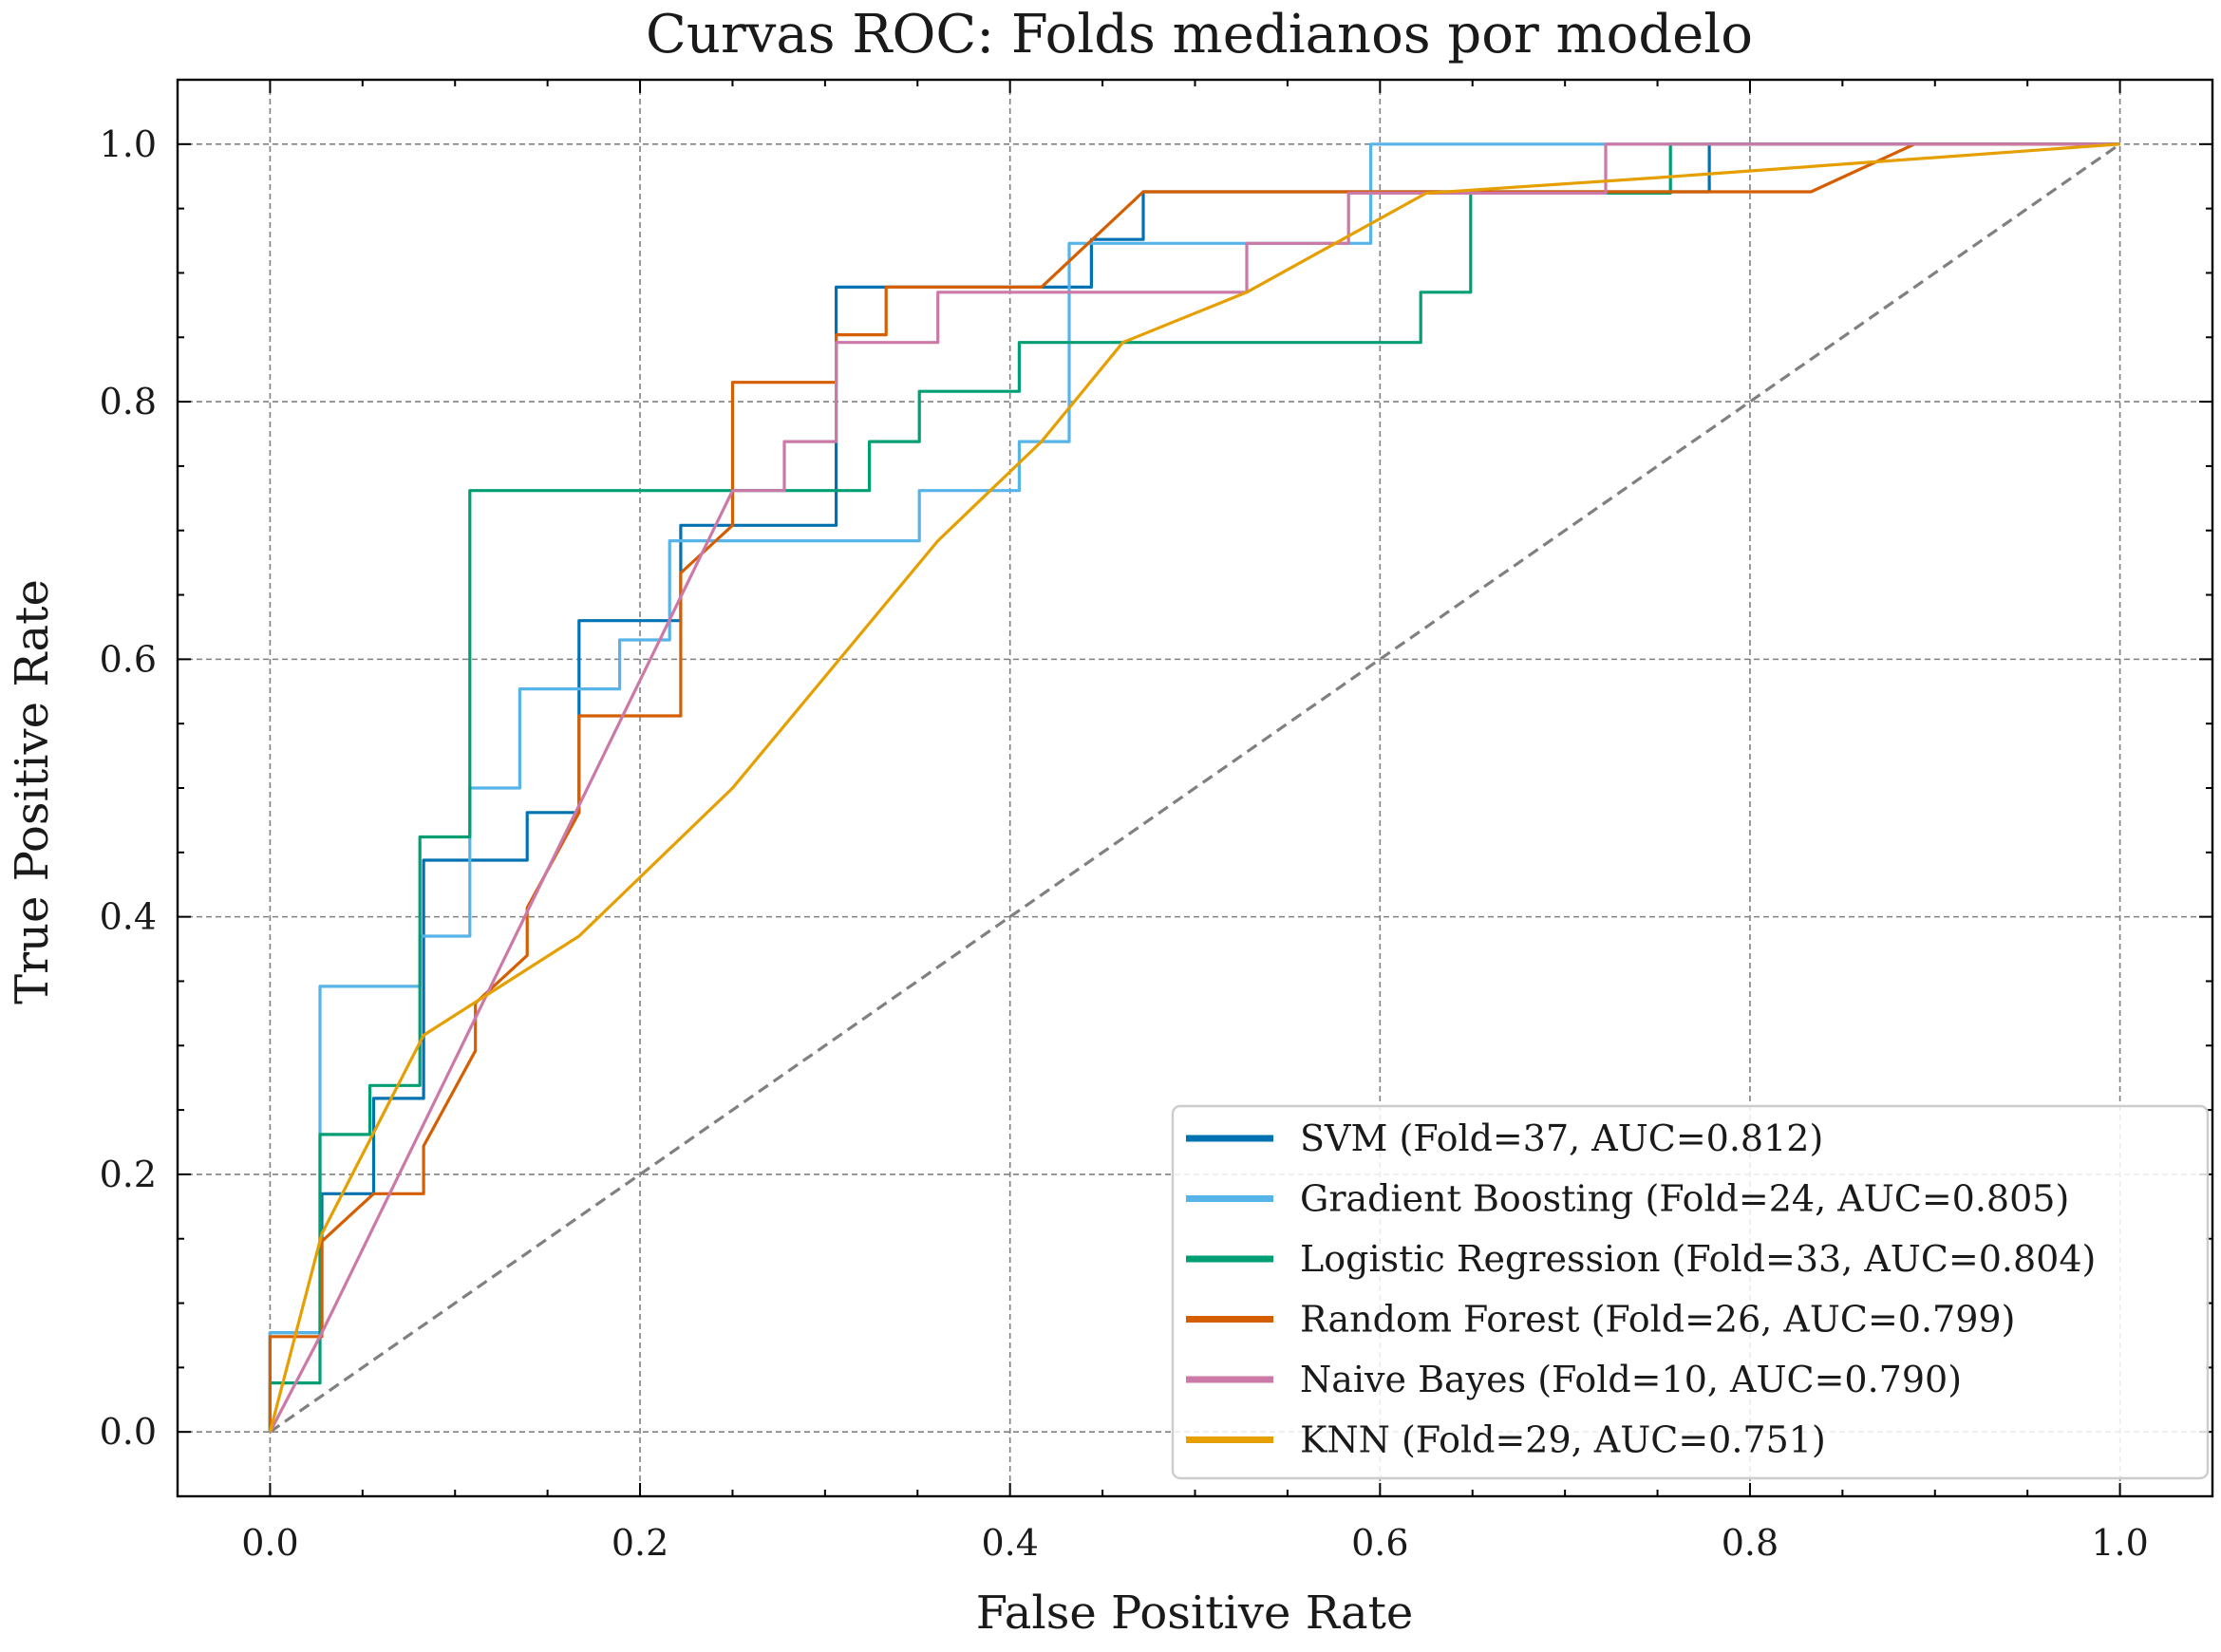 The width and height of the screenshot is (2221, 1652). Describe the element at coordinates (1631, 1379) in the screenshot. I see `legend-entry-label: Naive Bayes (Fold=10, AUC=0.790)` at that location.